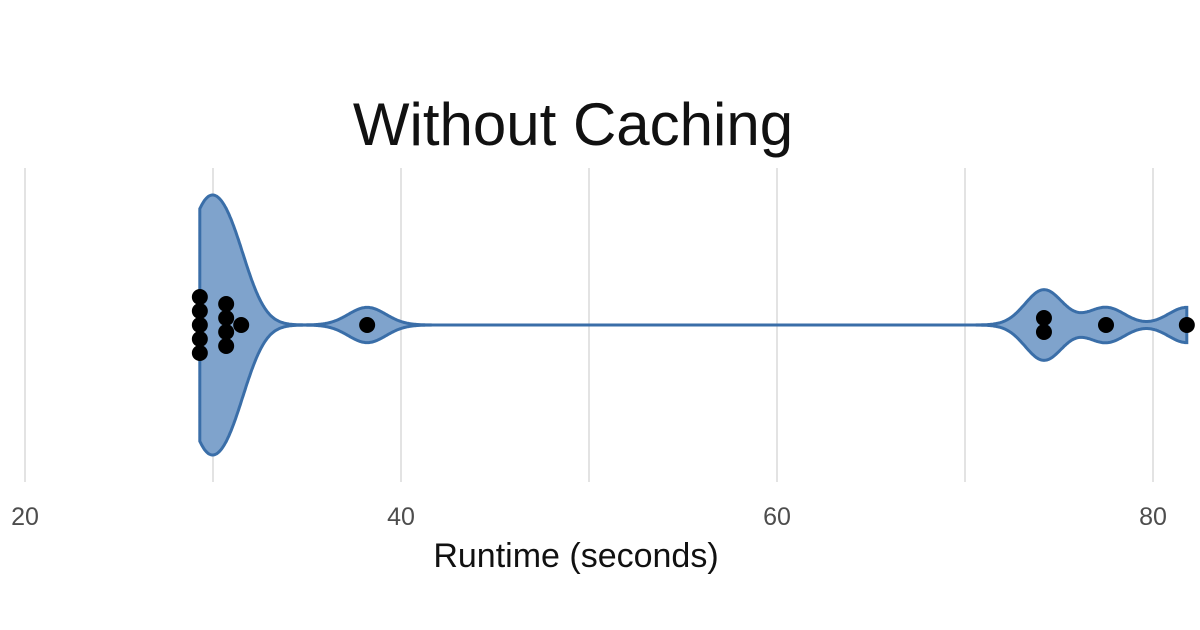 The width and height of the screenshot is (1200, 630). Describe the element at coordinates (575, 556) in the screenshot. I see `x-axis-title: Runtime (seconds)` at that location.